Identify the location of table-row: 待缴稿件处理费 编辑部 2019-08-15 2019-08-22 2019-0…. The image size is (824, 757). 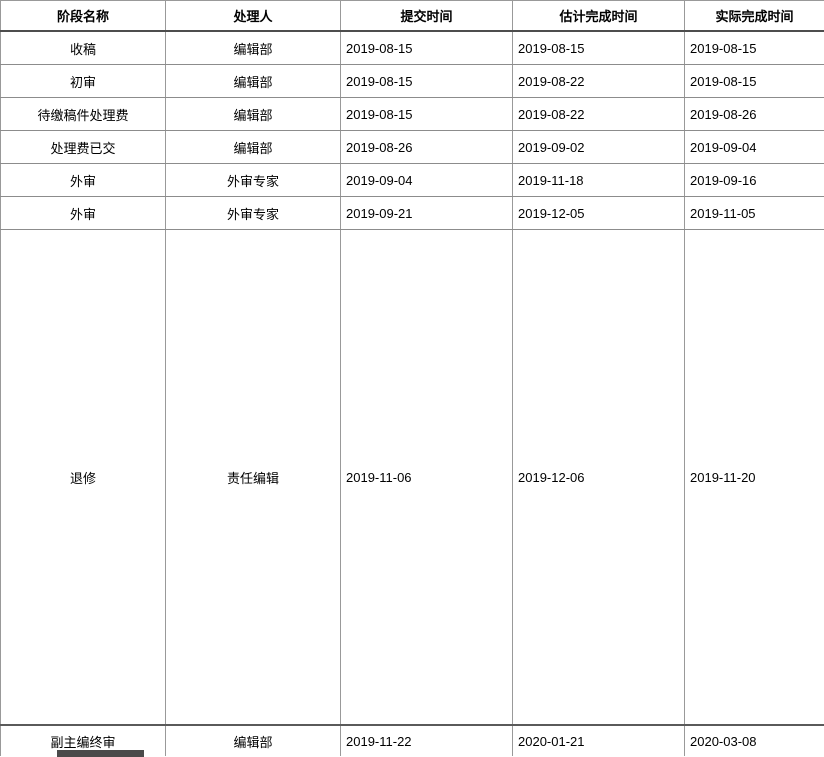
(412, 114).